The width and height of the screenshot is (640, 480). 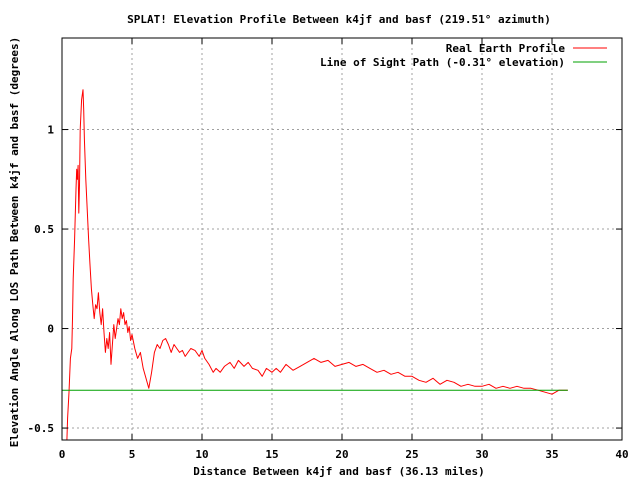 What do you see at coordinates (411, 454) in the screenshot?
I see `x-tick-label-5: 25` at bounding box center [411, 454].